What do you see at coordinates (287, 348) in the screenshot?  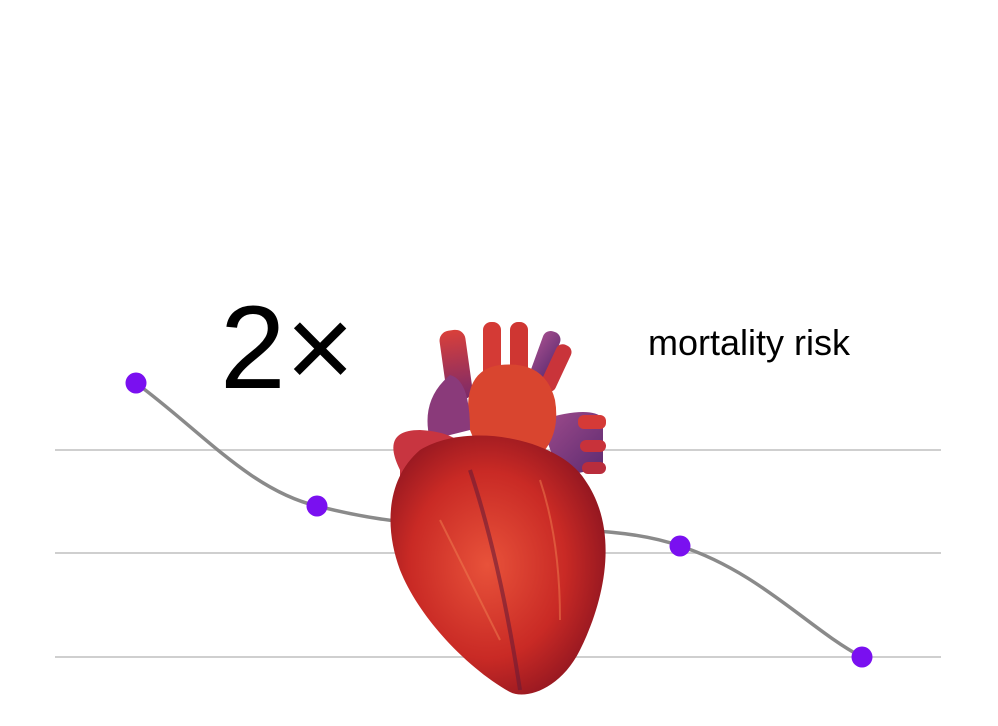 I see `multiplier: 2×` at bounding box center [287, 348].